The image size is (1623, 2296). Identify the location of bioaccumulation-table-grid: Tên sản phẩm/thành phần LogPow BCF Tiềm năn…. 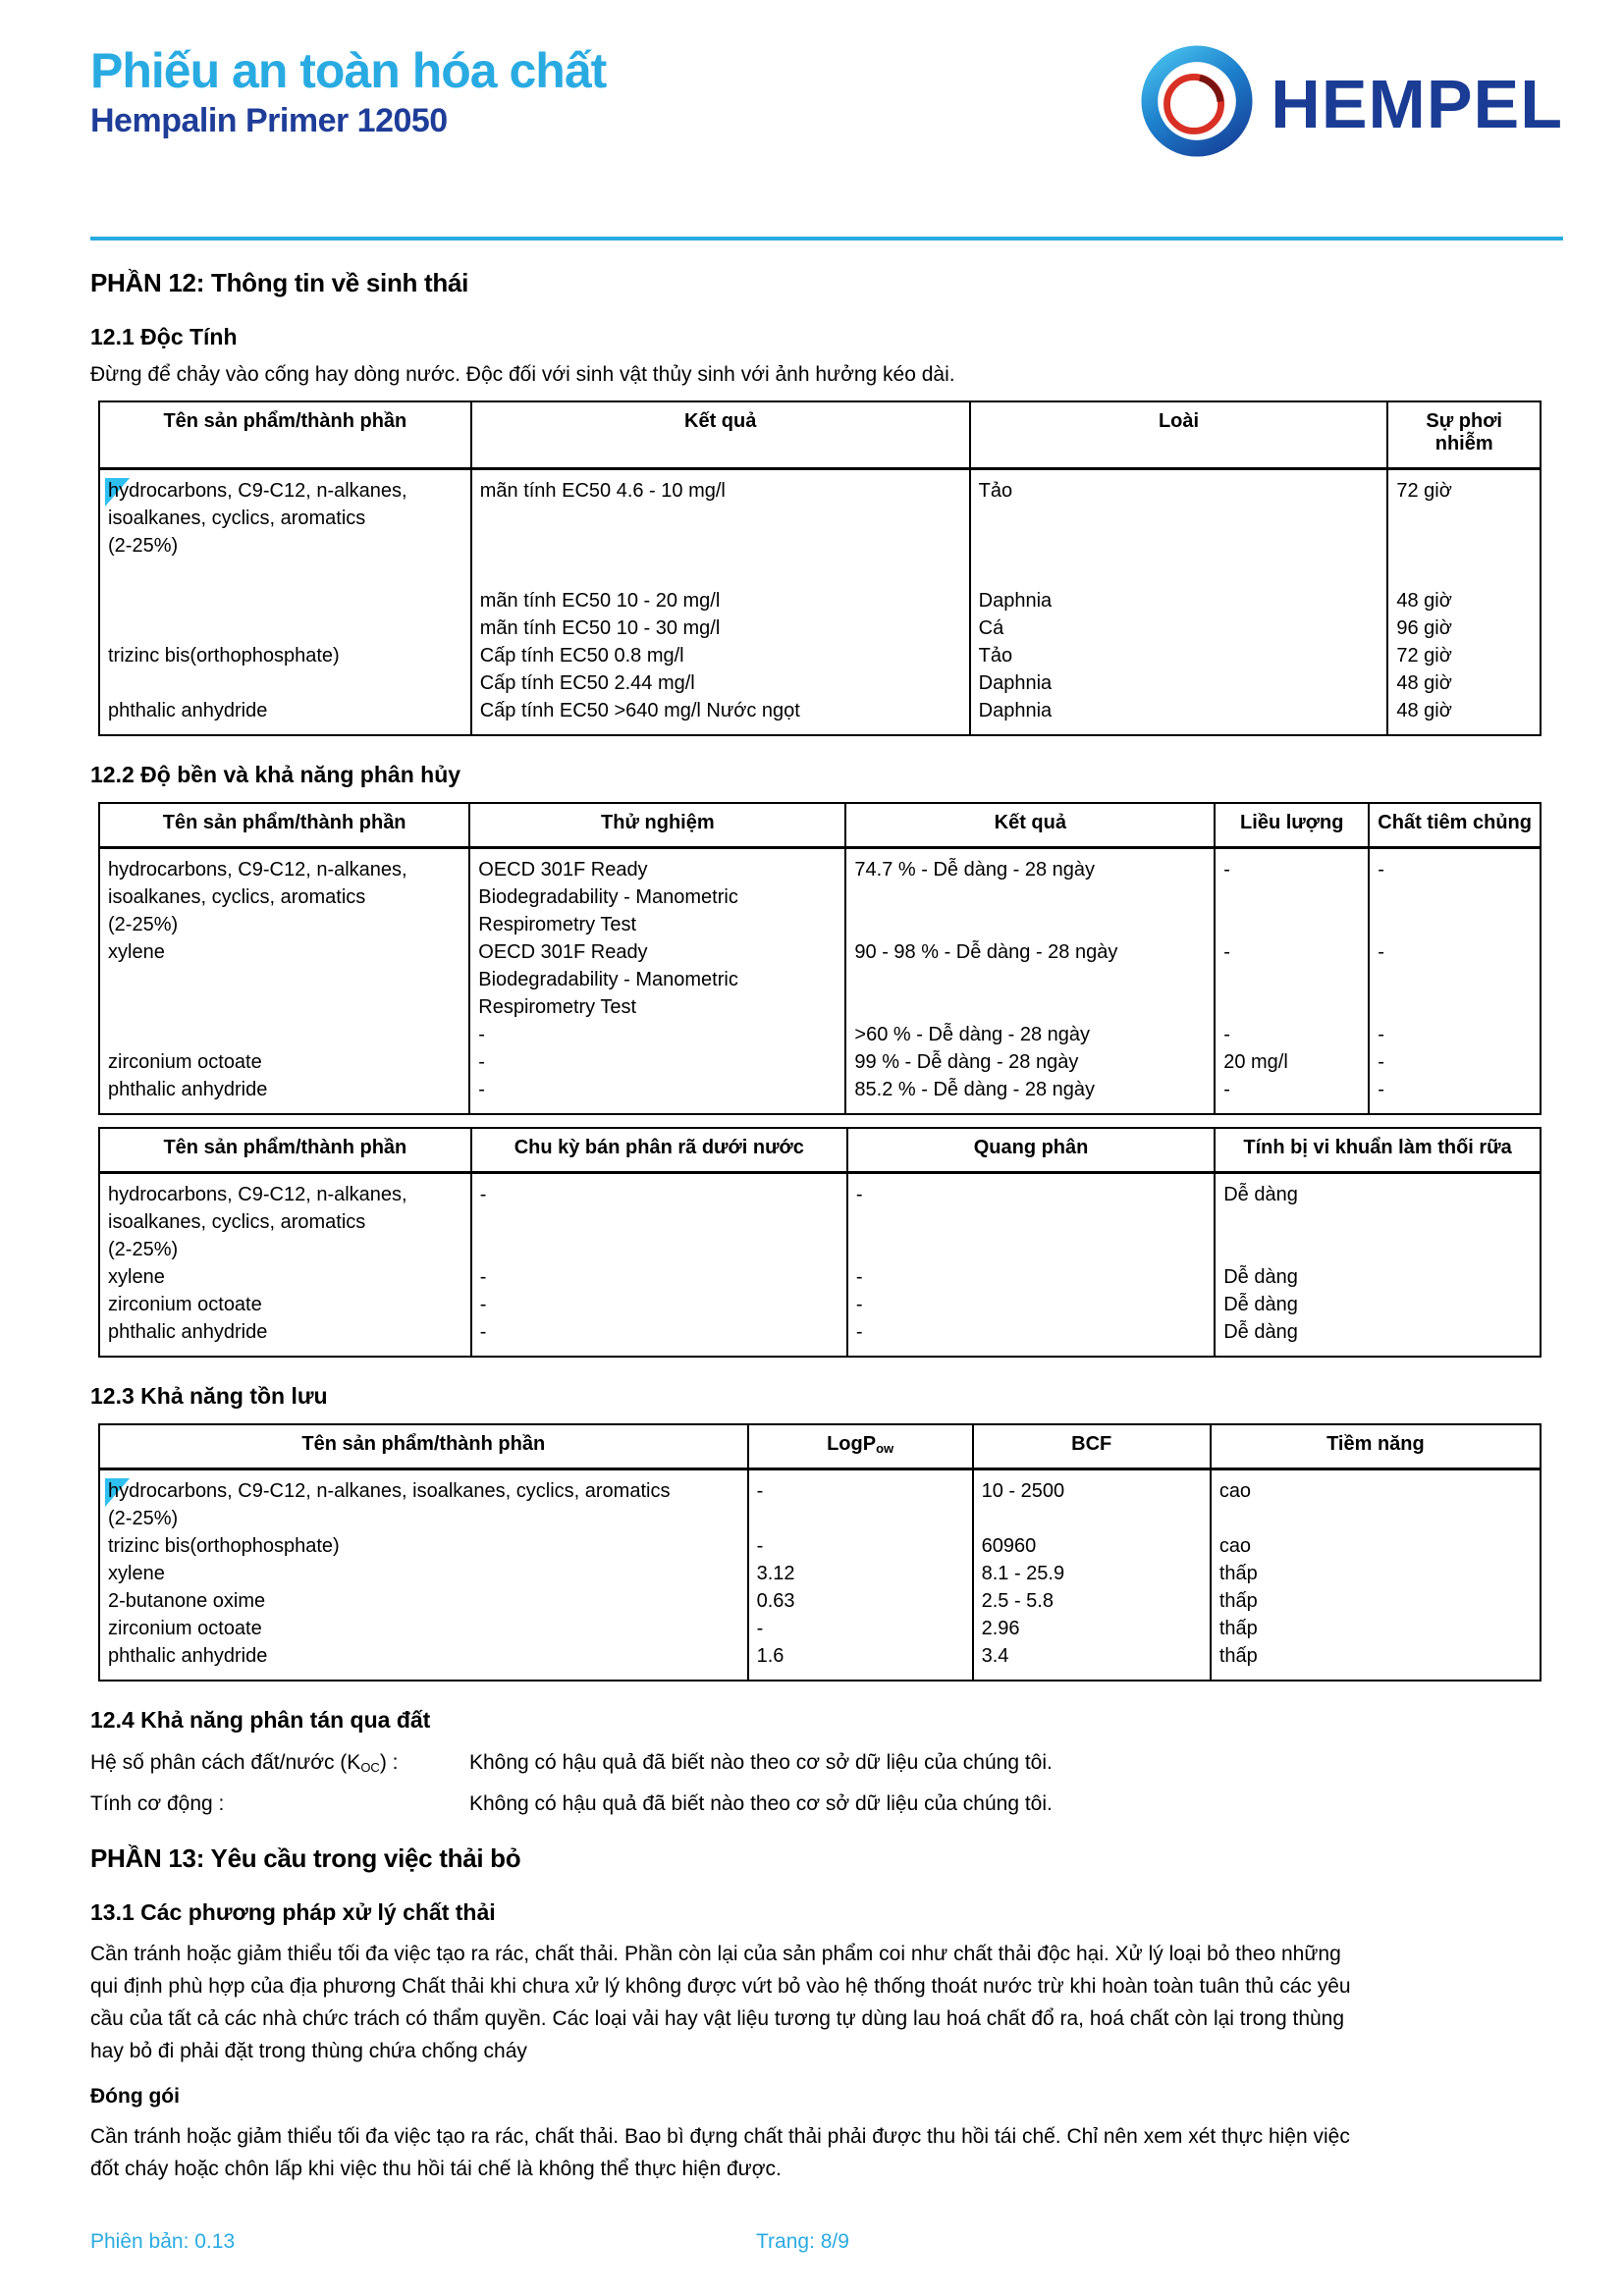
(820, 1553).